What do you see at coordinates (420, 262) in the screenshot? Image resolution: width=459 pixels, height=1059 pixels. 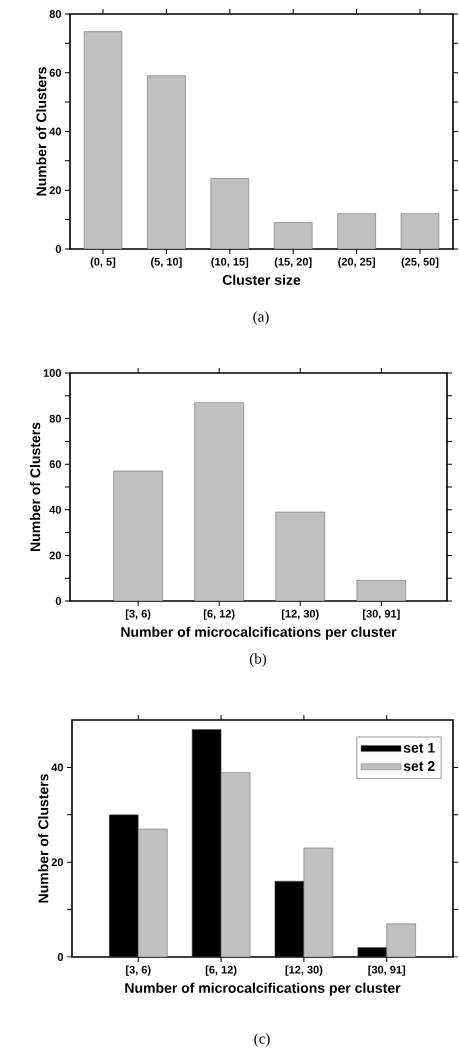 I see `x-tick-label: (25, 50]` at bounding box center [420, 262].